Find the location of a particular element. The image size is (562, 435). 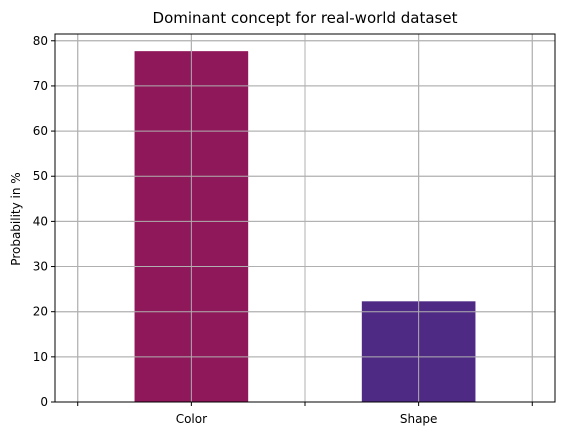

y-axis-label: Probability in % is located at coordinates (16, 218).